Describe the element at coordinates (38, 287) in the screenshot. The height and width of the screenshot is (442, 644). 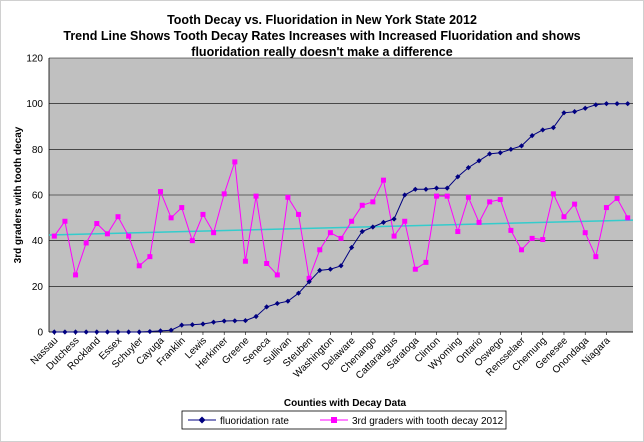
I see `y-tick-label: 20` at that location.